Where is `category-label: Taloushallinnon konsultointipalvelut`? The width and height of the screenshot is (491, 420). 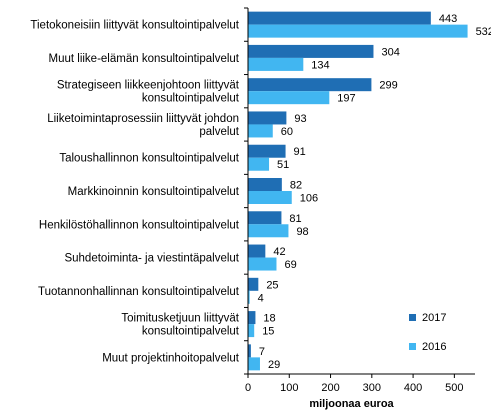
category-label: Taloushallinnon konsultointipalvelut is located at coordinates (149, 159).